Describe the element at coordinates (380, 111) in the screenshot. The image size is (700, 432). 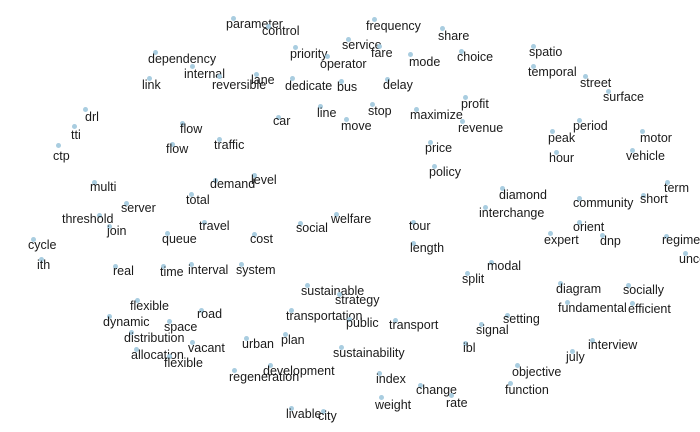
I see `term-label: stop` at that location.